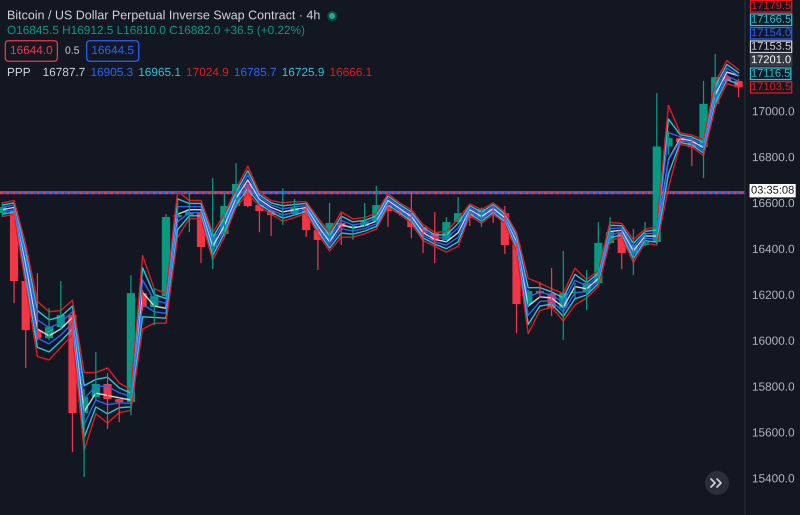 The image size is (800, 515). What do you see at coordinates (19, 72) in the screenshot?
I see `annotation: PPP` at bounding box center [19, 72].